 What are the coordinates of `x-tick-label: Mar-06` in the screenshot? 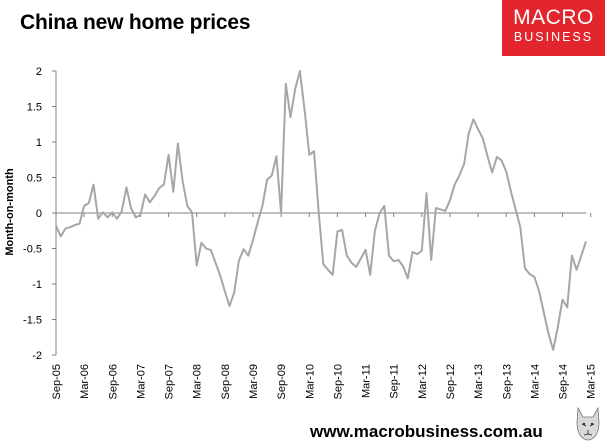 It's located at (85, 381).